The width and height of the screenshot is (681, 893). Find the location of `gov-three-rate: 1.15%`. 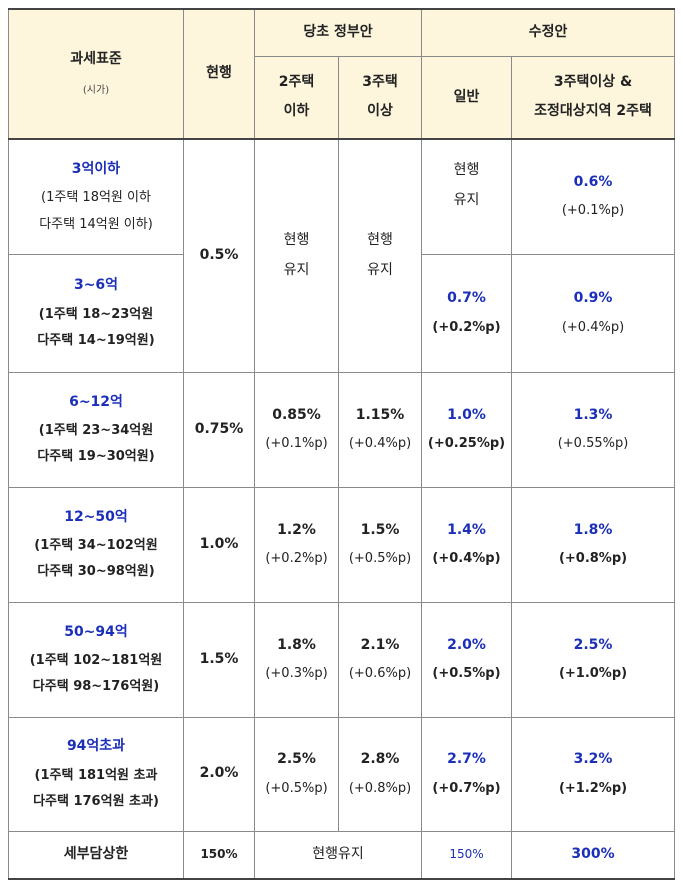

gov-three-rate: 1.15% is located at coordinates (380, 414).